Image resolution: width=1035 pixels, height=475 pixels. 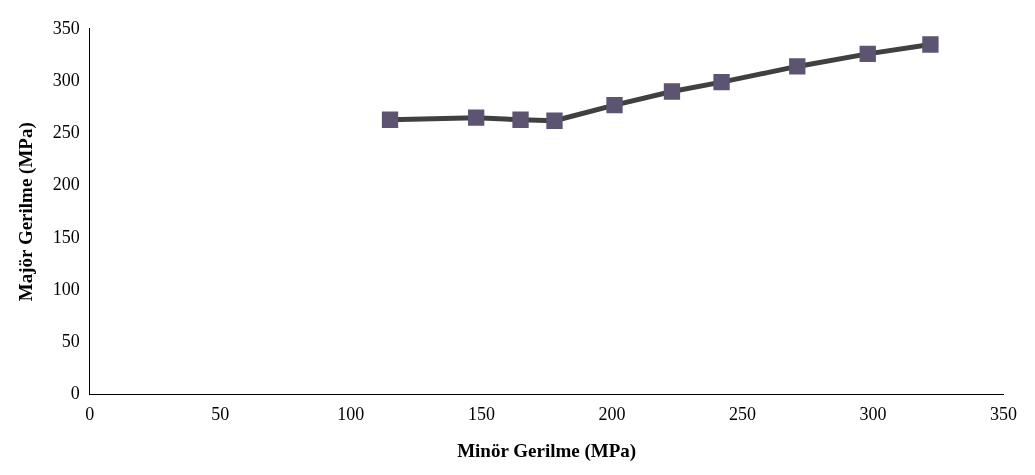 I want to click on x-tick-label: 150, so click(x=481, y=414).